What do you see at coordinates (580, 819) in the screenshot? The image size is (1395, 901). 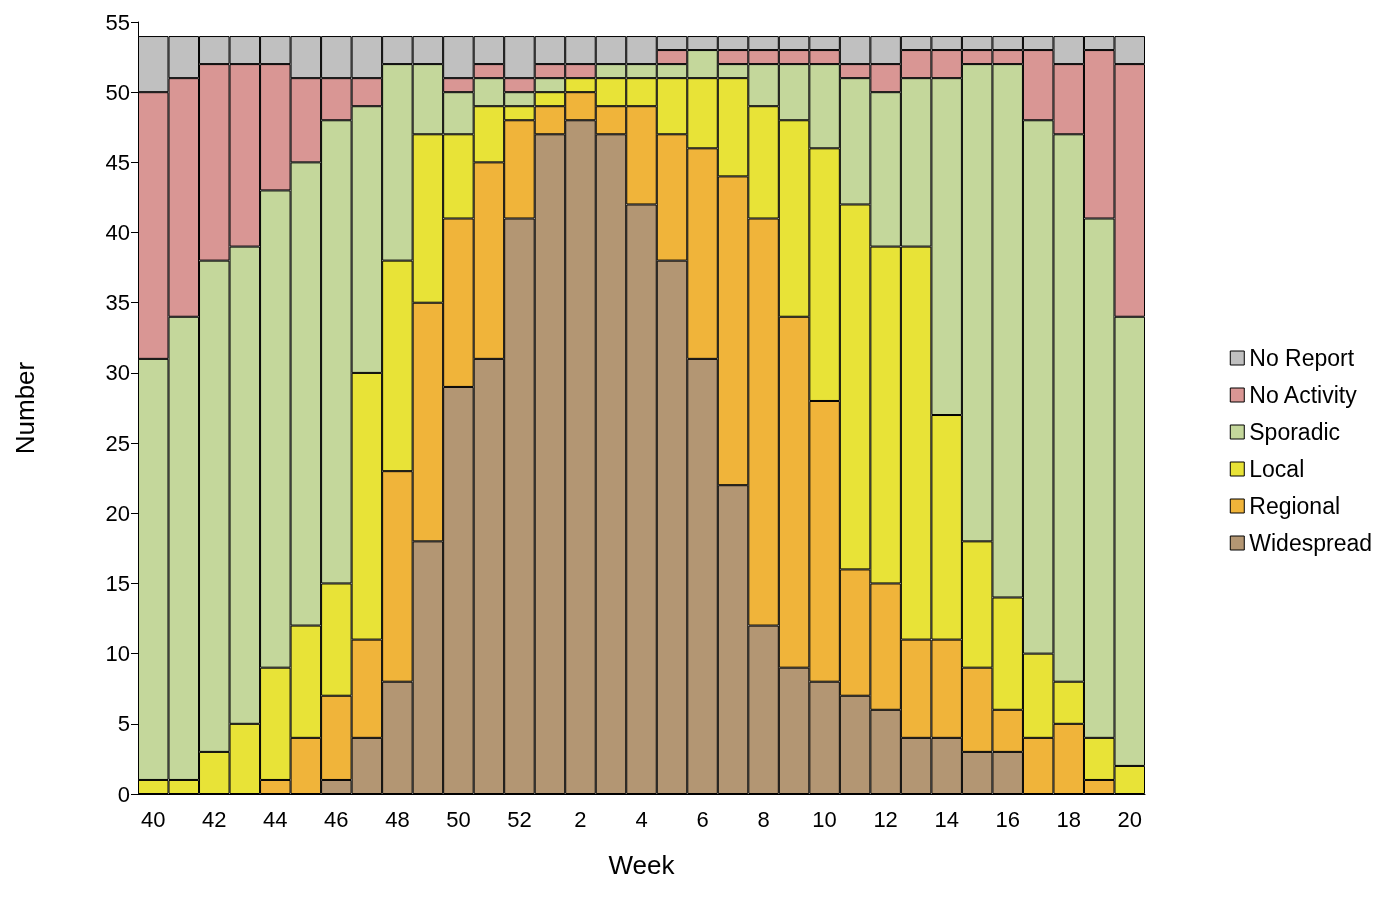 I see `x-tick-label: 2` at bounding box center [580, 819].